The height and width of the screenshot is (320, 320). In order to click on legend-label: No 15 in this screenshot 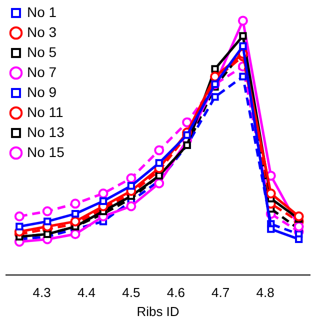, I will do `click(46, 152)`.